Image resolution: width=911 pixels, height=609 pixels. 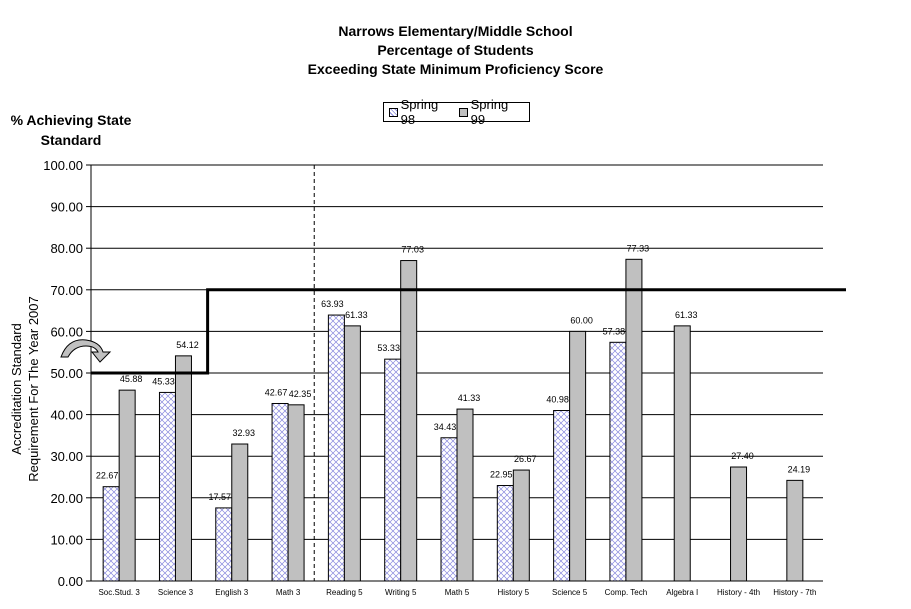 I want to click on svg-text: 54.12, so click(x=187, y=345).